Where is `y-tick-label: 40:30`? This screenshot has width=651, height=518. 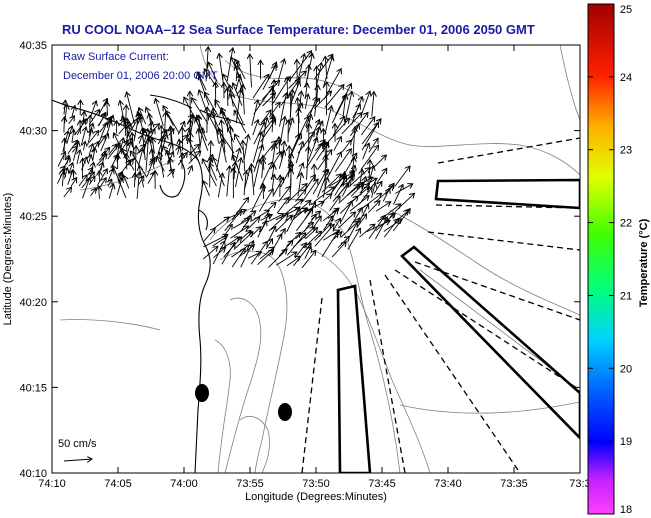 y-tick-label: 40:30 is located at coordinates (33, 132).